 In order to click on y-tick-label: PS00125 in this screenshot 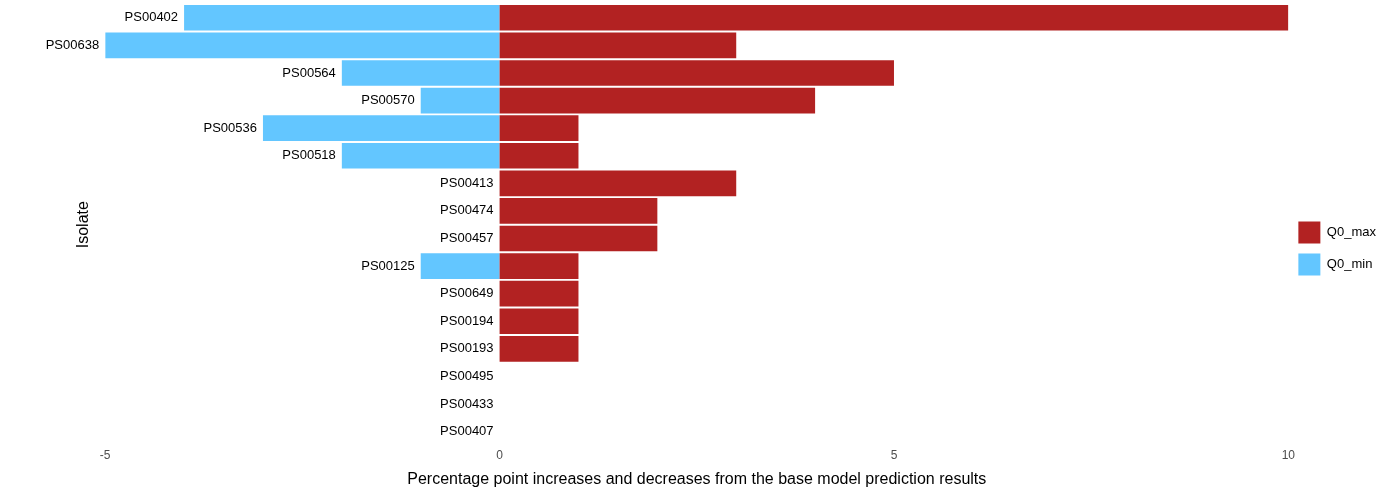, I will do `click(388, 265)`.